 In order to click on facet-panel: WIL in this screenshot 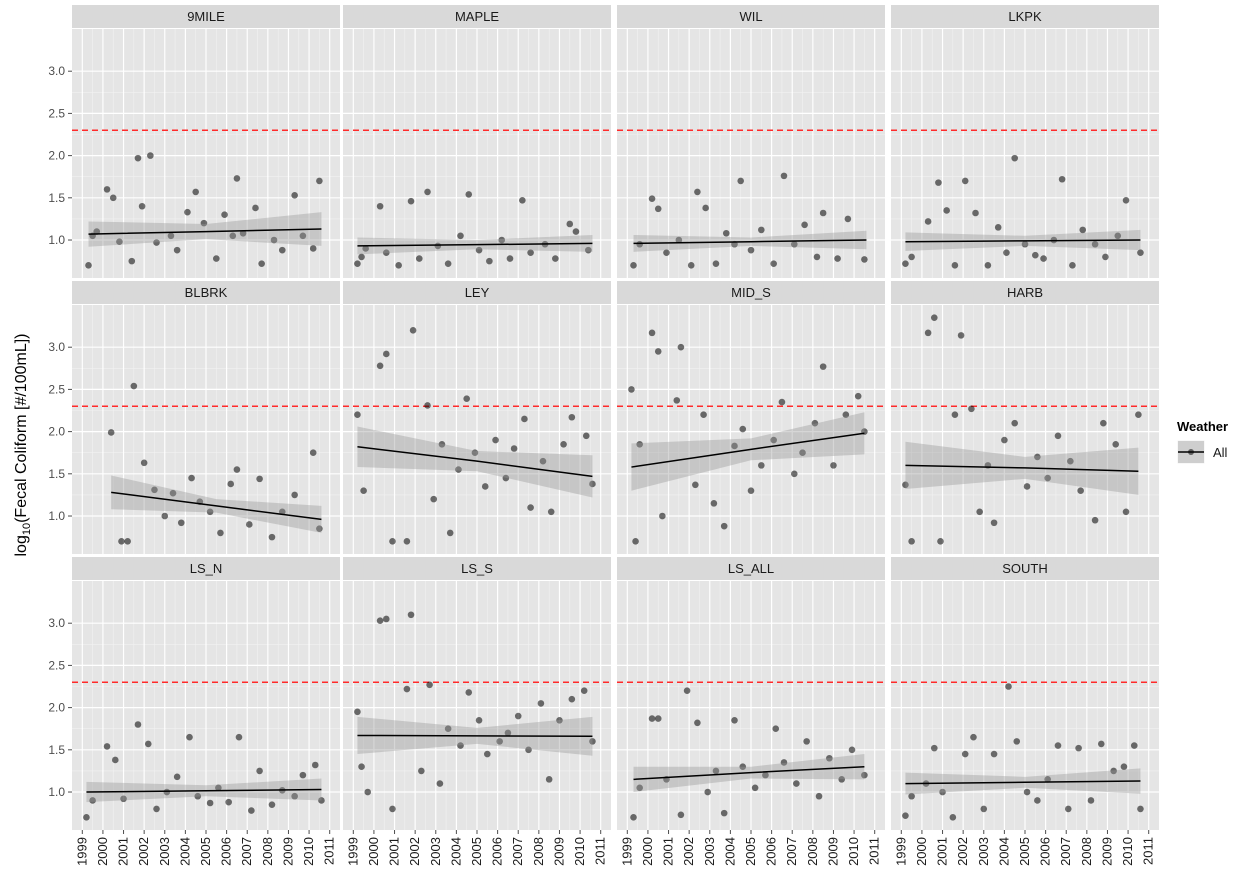, I will do `click(751, 141)`.